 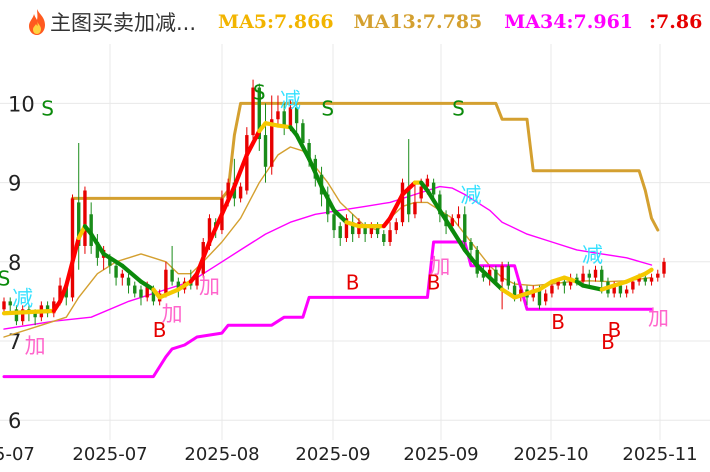 What do you see at coordinates (37, 22) in the screenshot?
I see `fire-icon` at bounding box center [37, 22].